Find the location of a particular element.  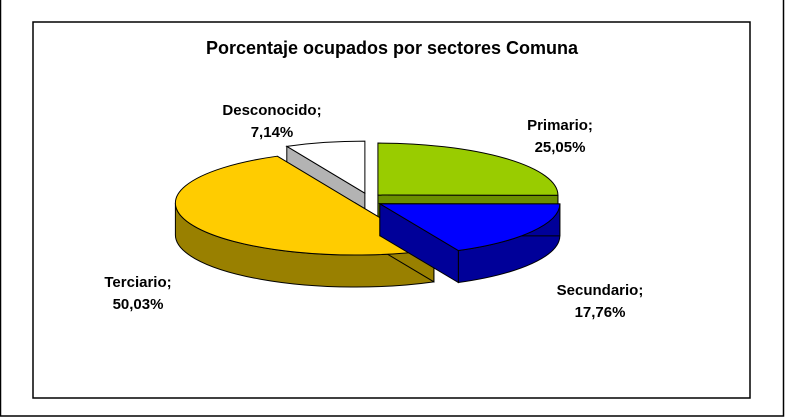

data-label-value: 50,03% is located at coordinates (138, 304).